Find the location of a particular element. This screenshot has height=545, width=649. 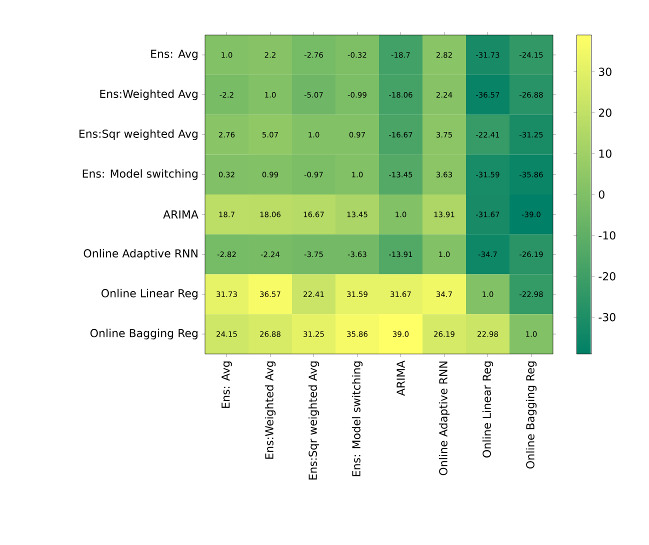

color-bar-label: 20 is located at coordinates (605, 112).